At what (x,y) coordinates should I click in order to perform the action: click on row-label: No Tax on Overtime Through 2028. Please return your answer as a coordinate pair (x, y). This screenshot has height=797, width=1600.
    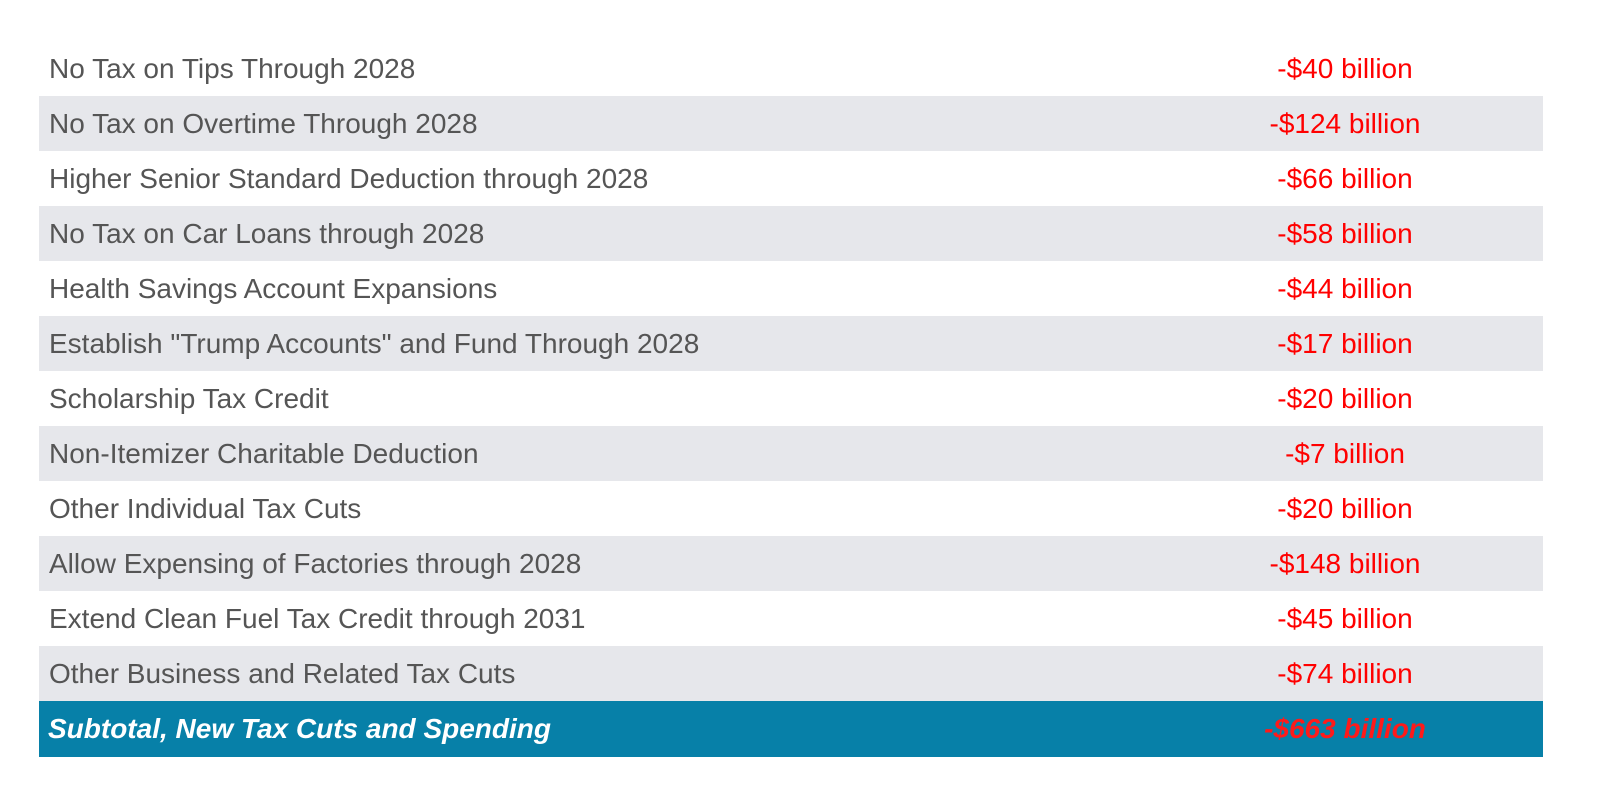
    Looking at the image, I should click on (263, 123).